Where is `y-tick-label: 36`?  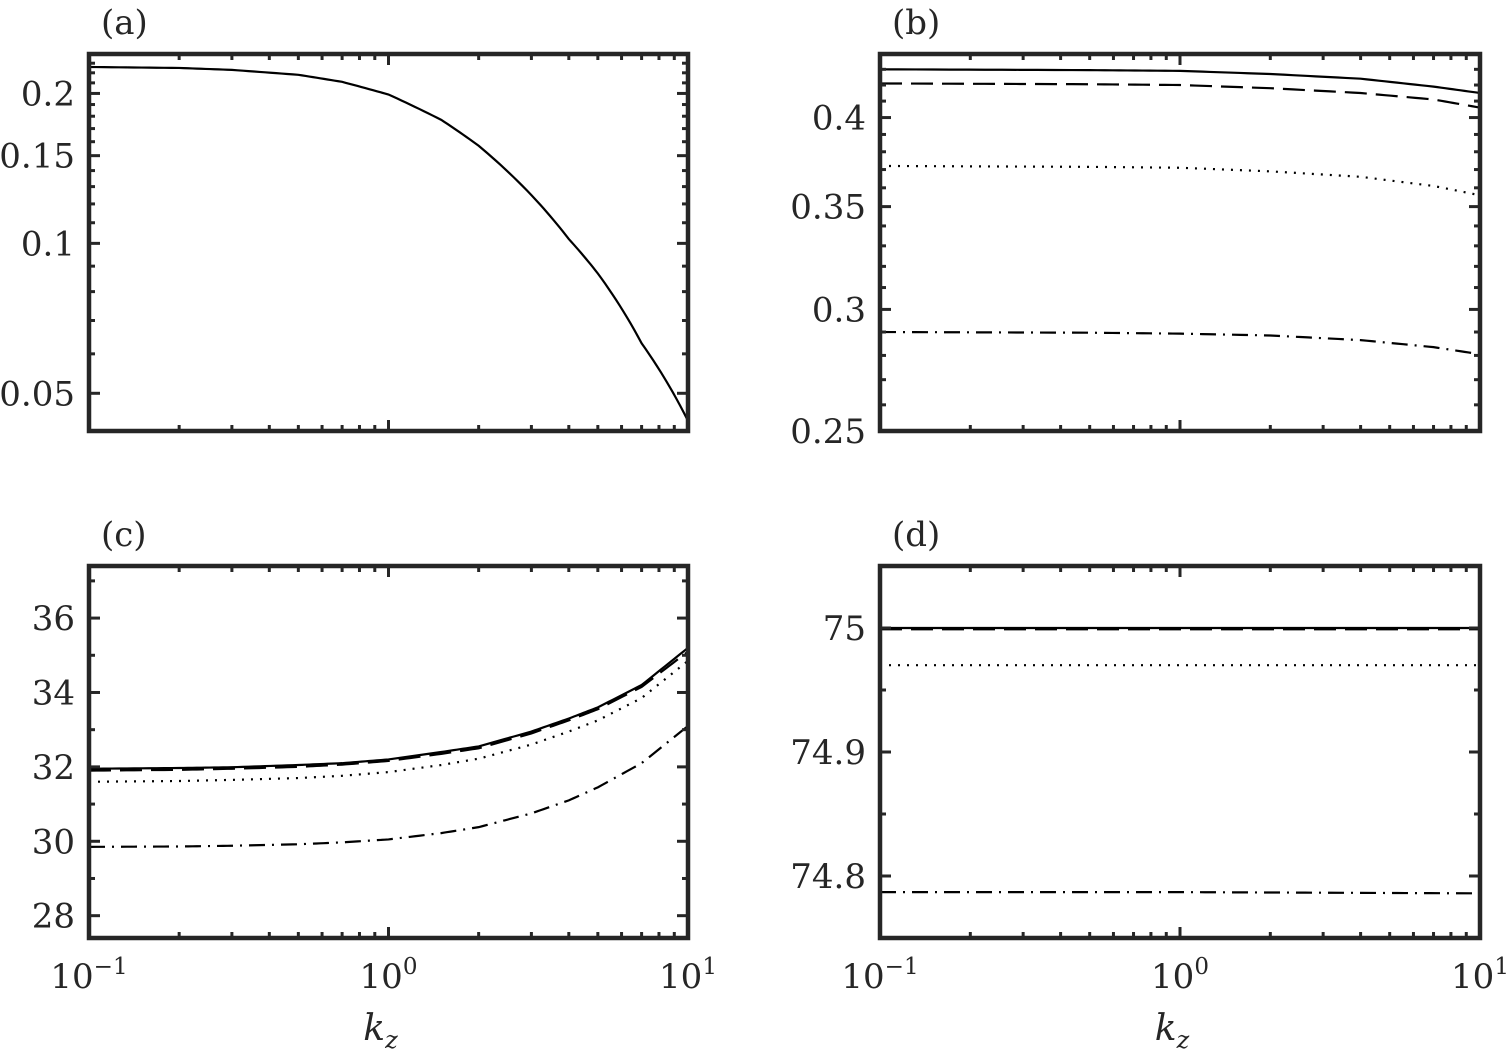 y-tick-label: 36 is located at coordinates (53, 619).